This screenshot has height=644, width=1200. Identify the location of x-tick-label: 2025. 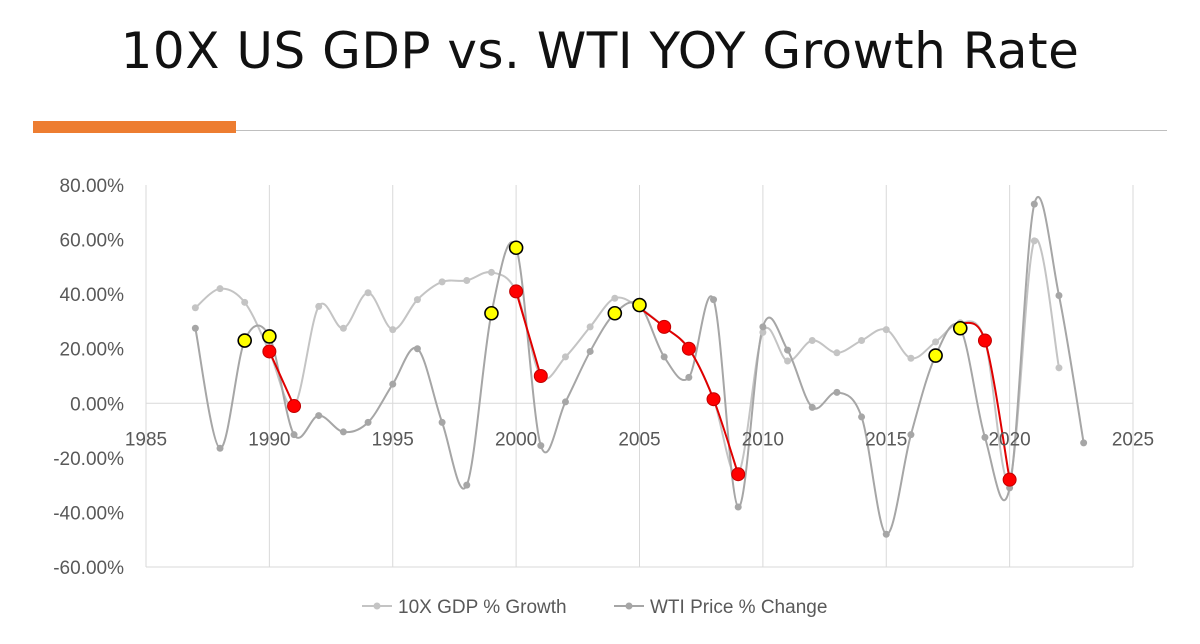
(1133, 439).